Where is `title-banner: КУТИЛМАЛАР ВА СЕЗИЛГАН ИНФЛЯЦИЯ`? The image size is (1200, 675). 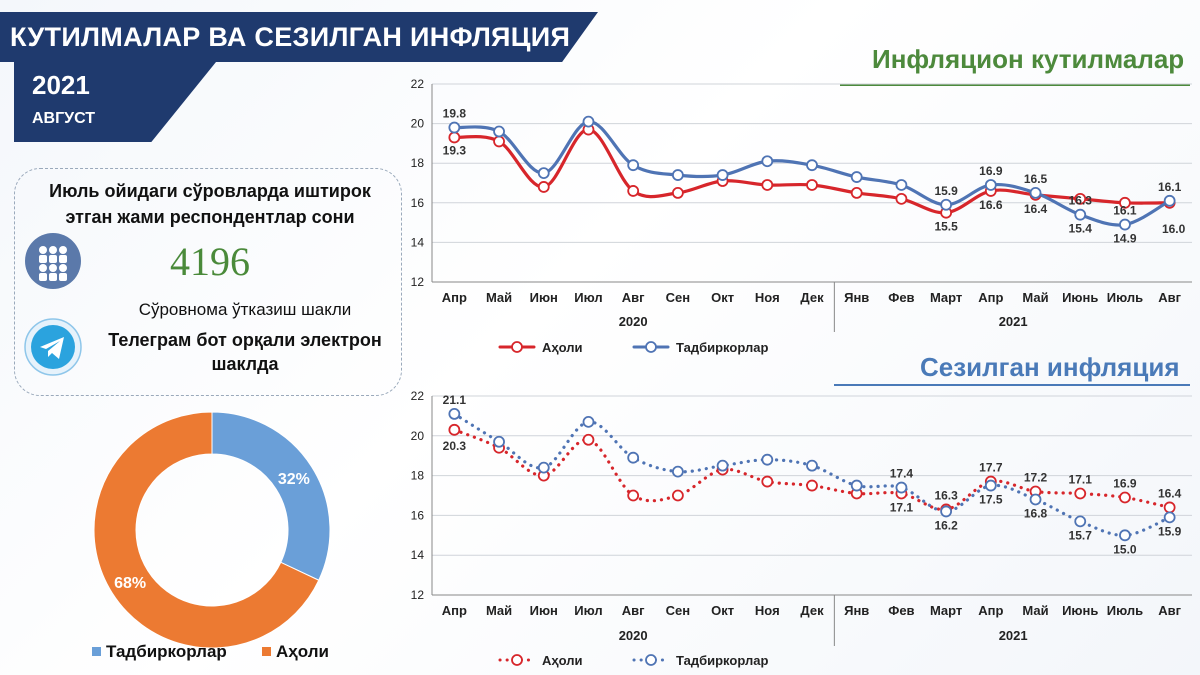 title-banner: КУТИЛМАЛАР ВА СЕЗИЛГАН ИНФЛЯЦИЯ is located at coordinates (299, 37).